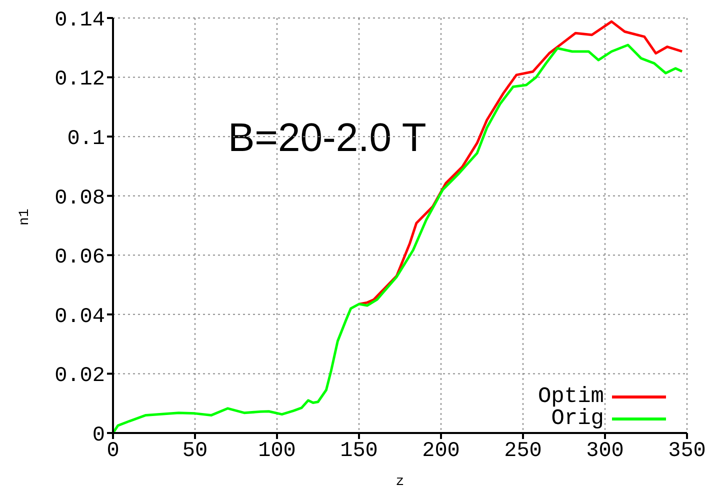  I want to click on y-tick-label: 0.08, so click(79, 198).